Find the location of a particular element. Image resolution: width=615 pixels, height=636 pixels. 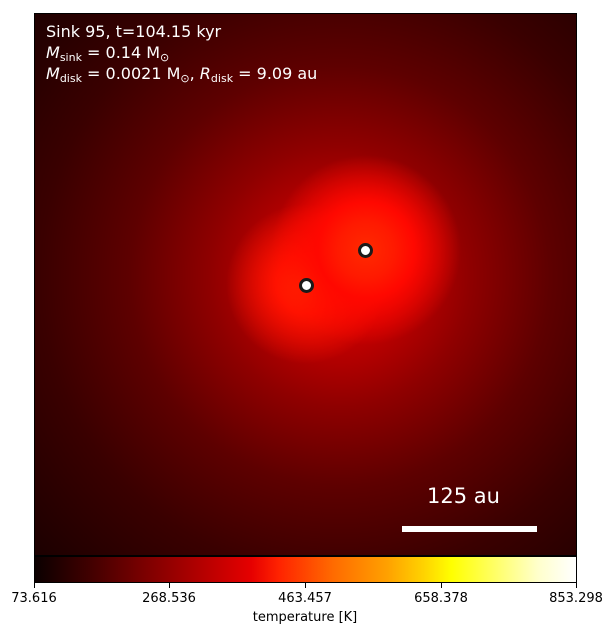

colorbar-tick-label: 73.616 is located at coordinates (34, 598).